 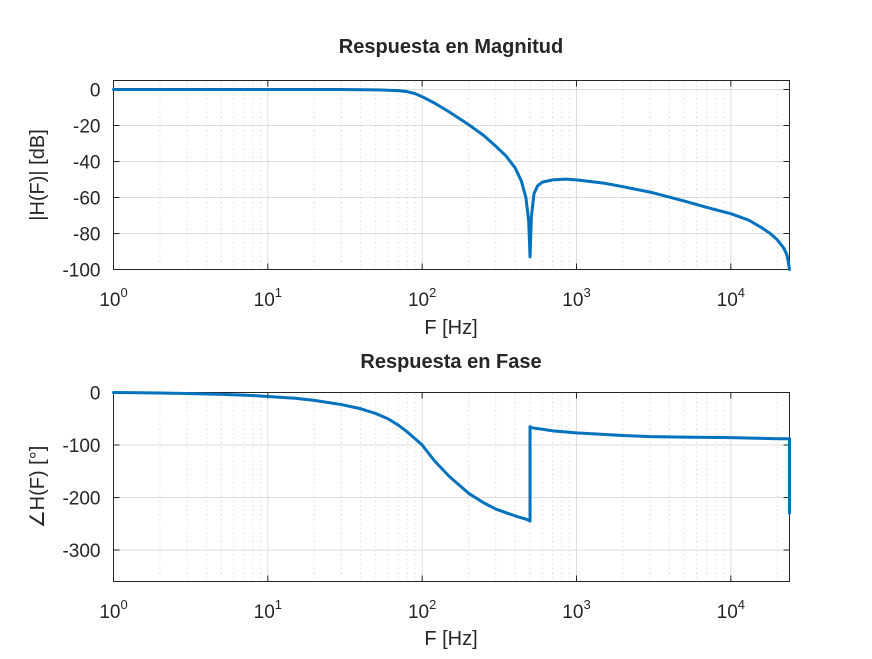 What do you see at coordinates (86, 199) in the screenshot?
I see `y-tick-label: -60` at bounding box center [86, 199].